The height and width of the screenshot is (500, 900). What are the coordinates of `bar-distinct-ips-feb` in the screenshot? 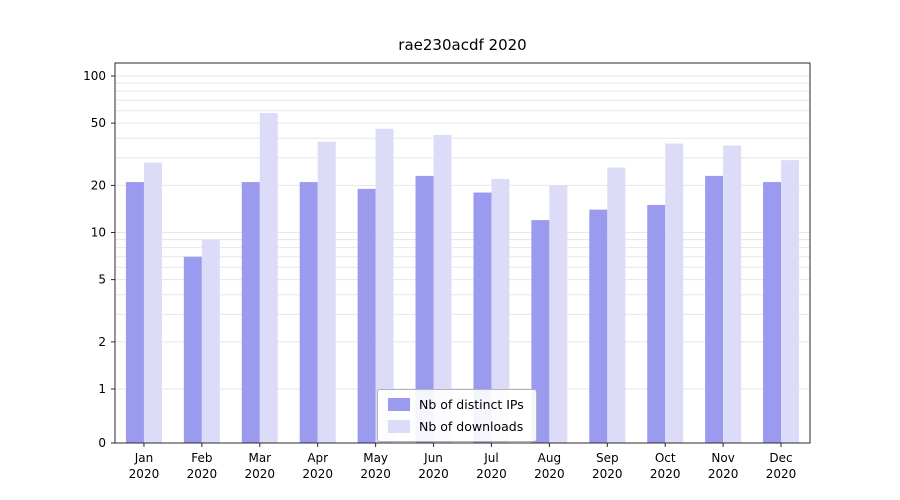 It's located at (192, 349).